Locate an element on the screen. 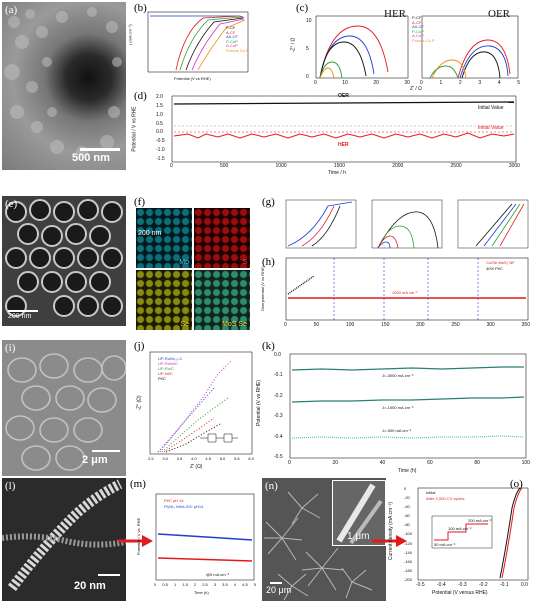 Image resolution: width=533 pixels, height=603 pixels. panel-label-a: (a) is located at coordinates (11, 10).